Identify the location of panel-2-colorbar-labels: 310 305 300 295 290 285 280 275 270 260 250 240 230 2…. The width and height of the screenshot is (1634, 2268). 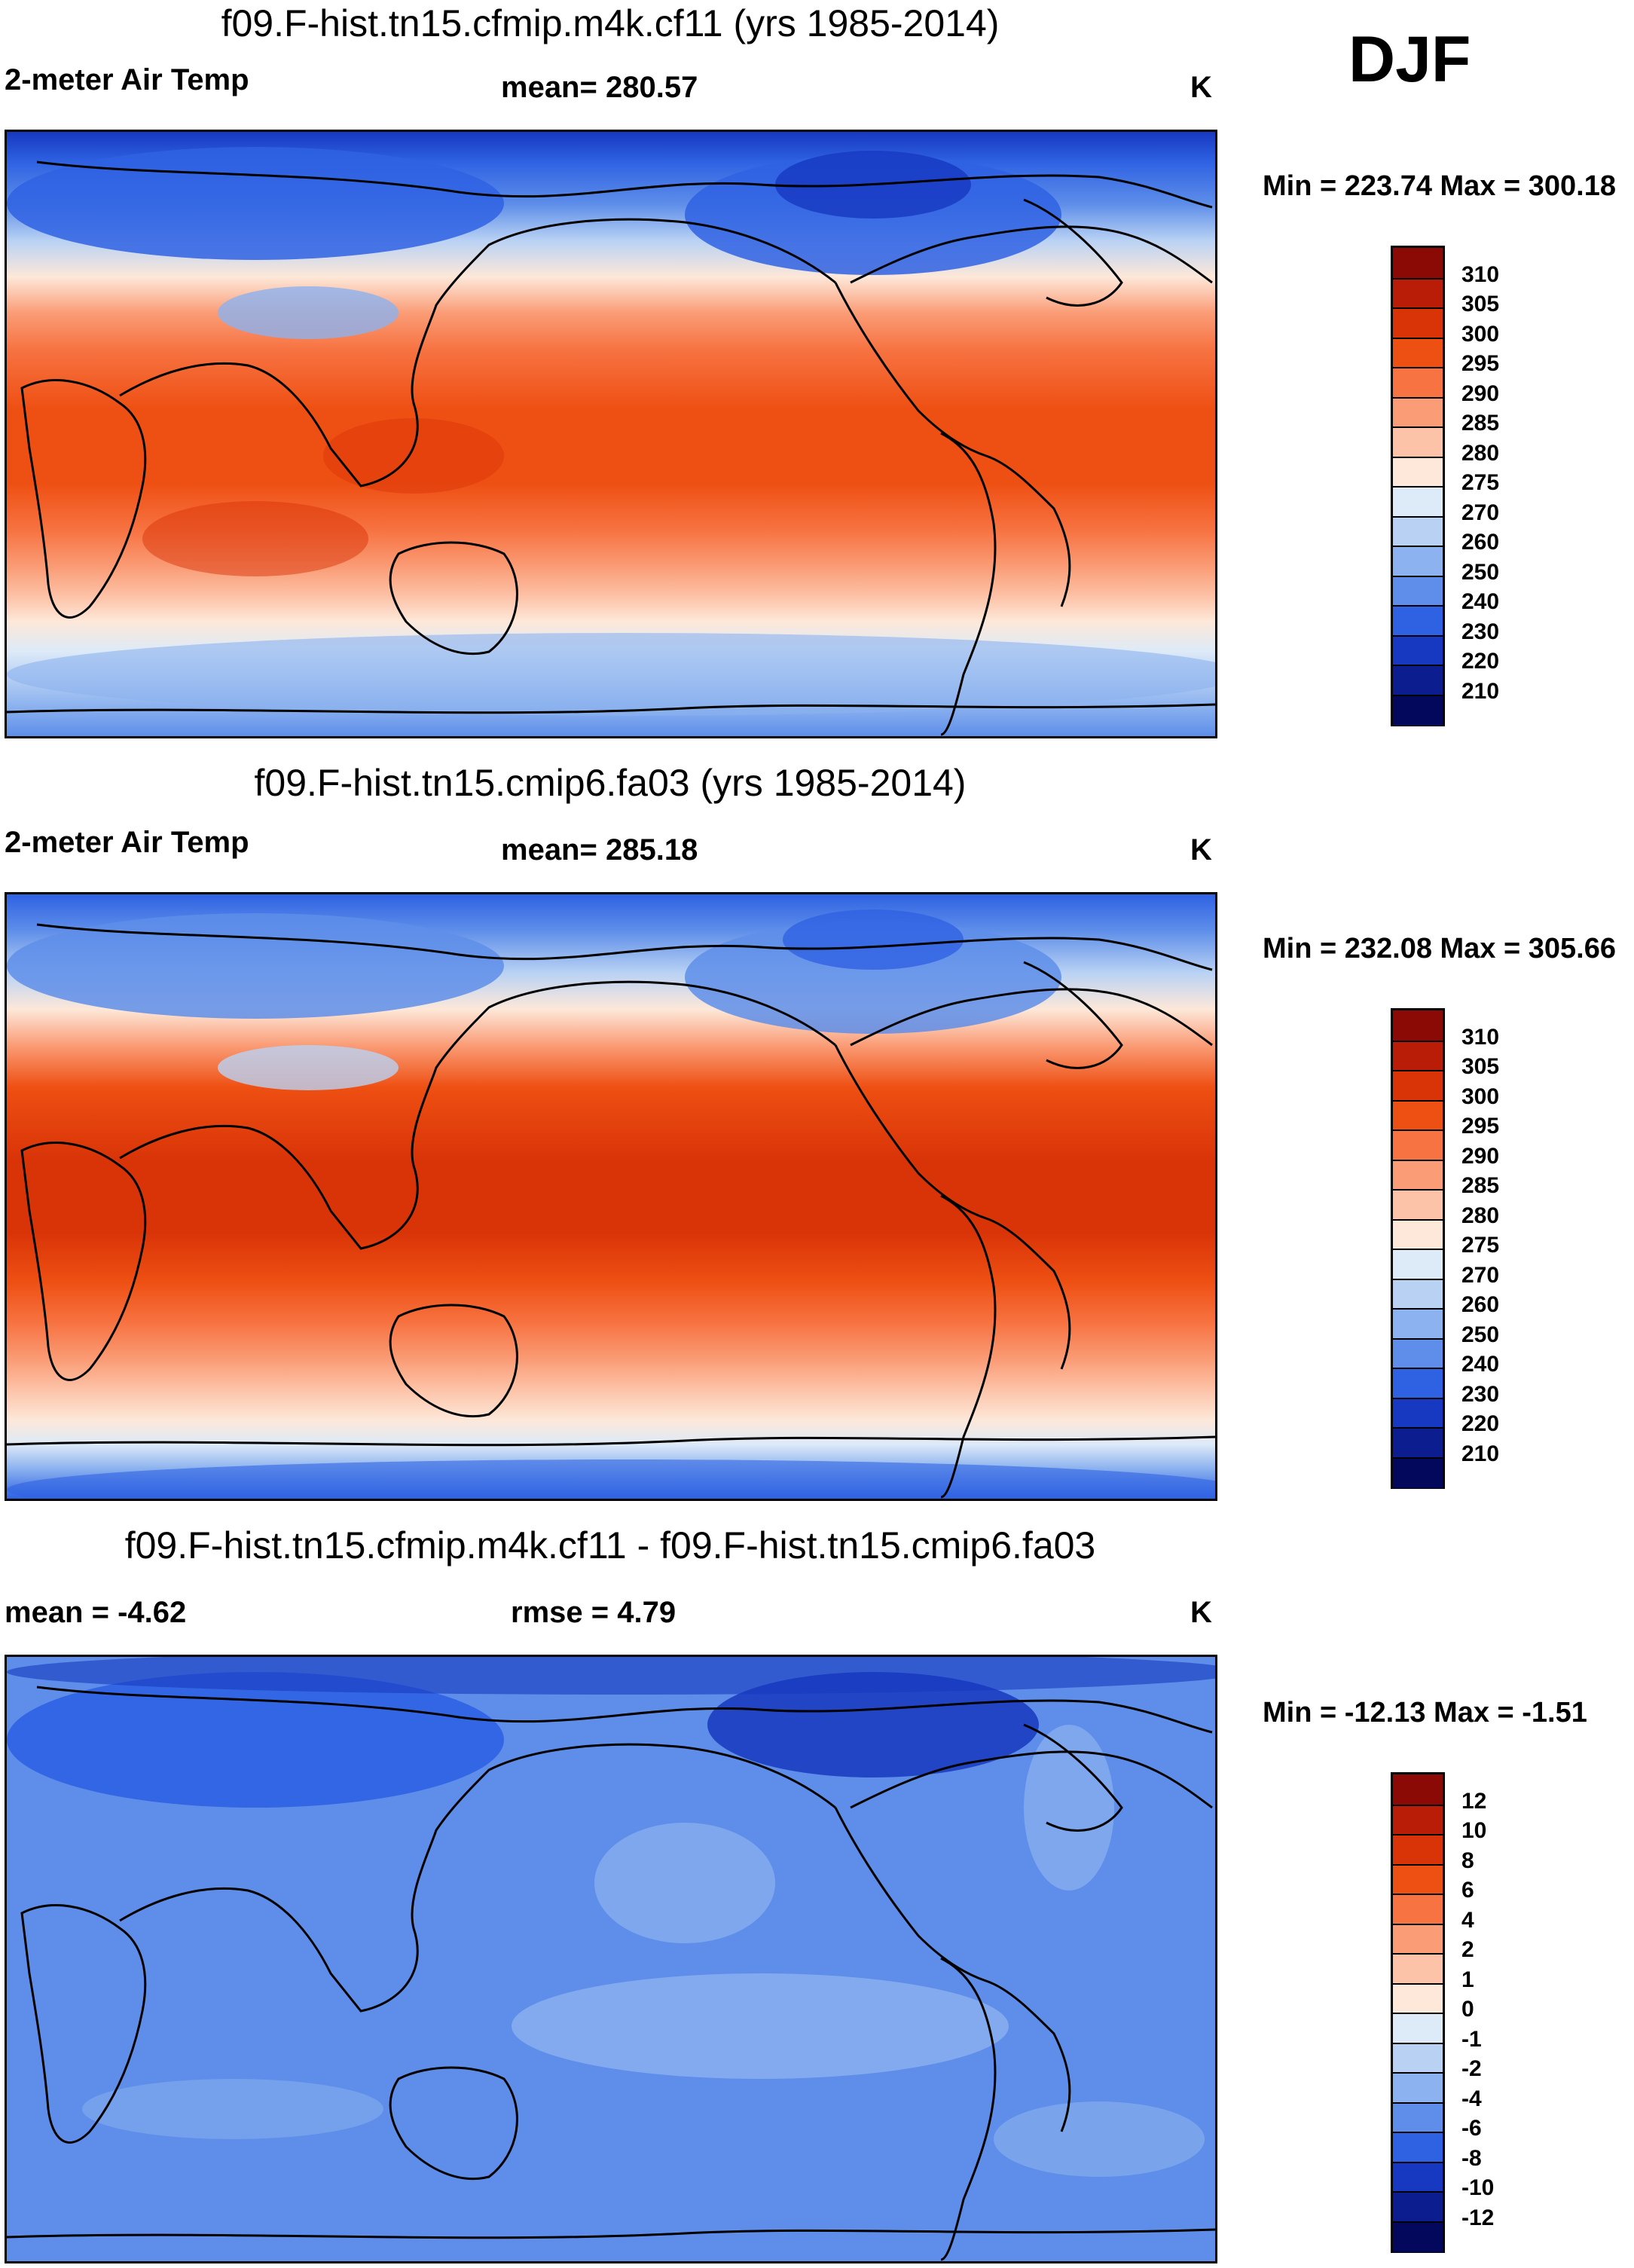
(1506, 1248).